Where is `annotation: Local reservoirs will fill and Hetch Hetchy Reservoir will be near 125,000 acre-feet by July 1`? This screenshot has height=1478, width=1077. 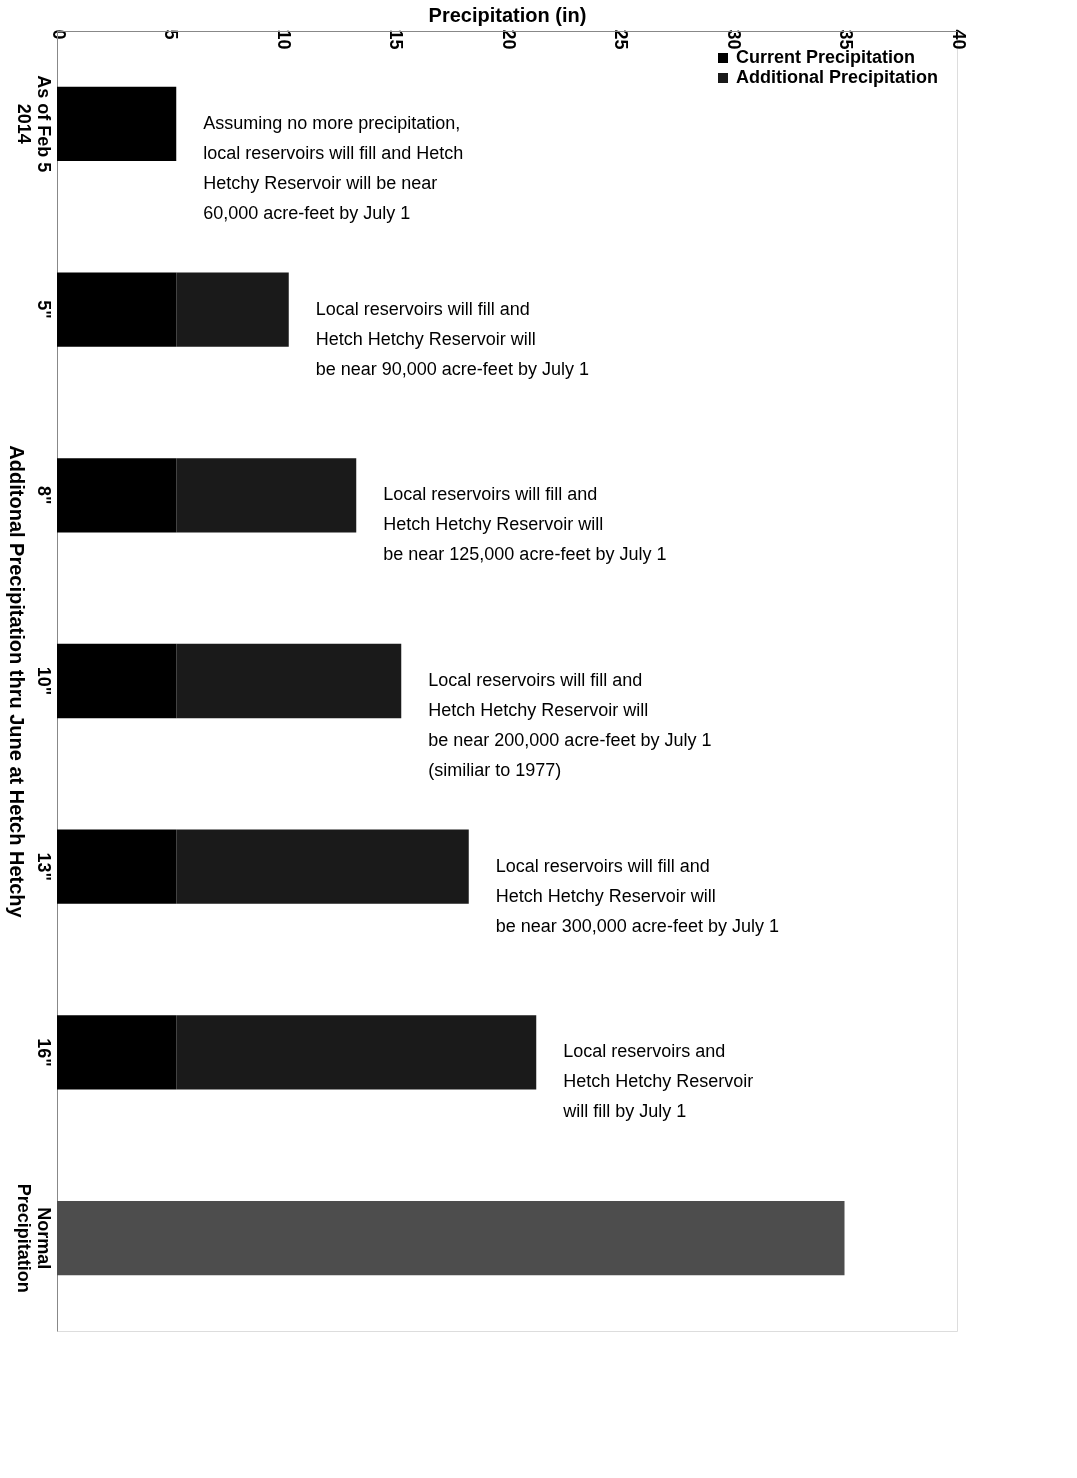 annotation: Local reservoirs will fill and Hetch Hetchy Reservoir will be near 125,000 acre-feet by July 1 is located at coordinates (525, 524).